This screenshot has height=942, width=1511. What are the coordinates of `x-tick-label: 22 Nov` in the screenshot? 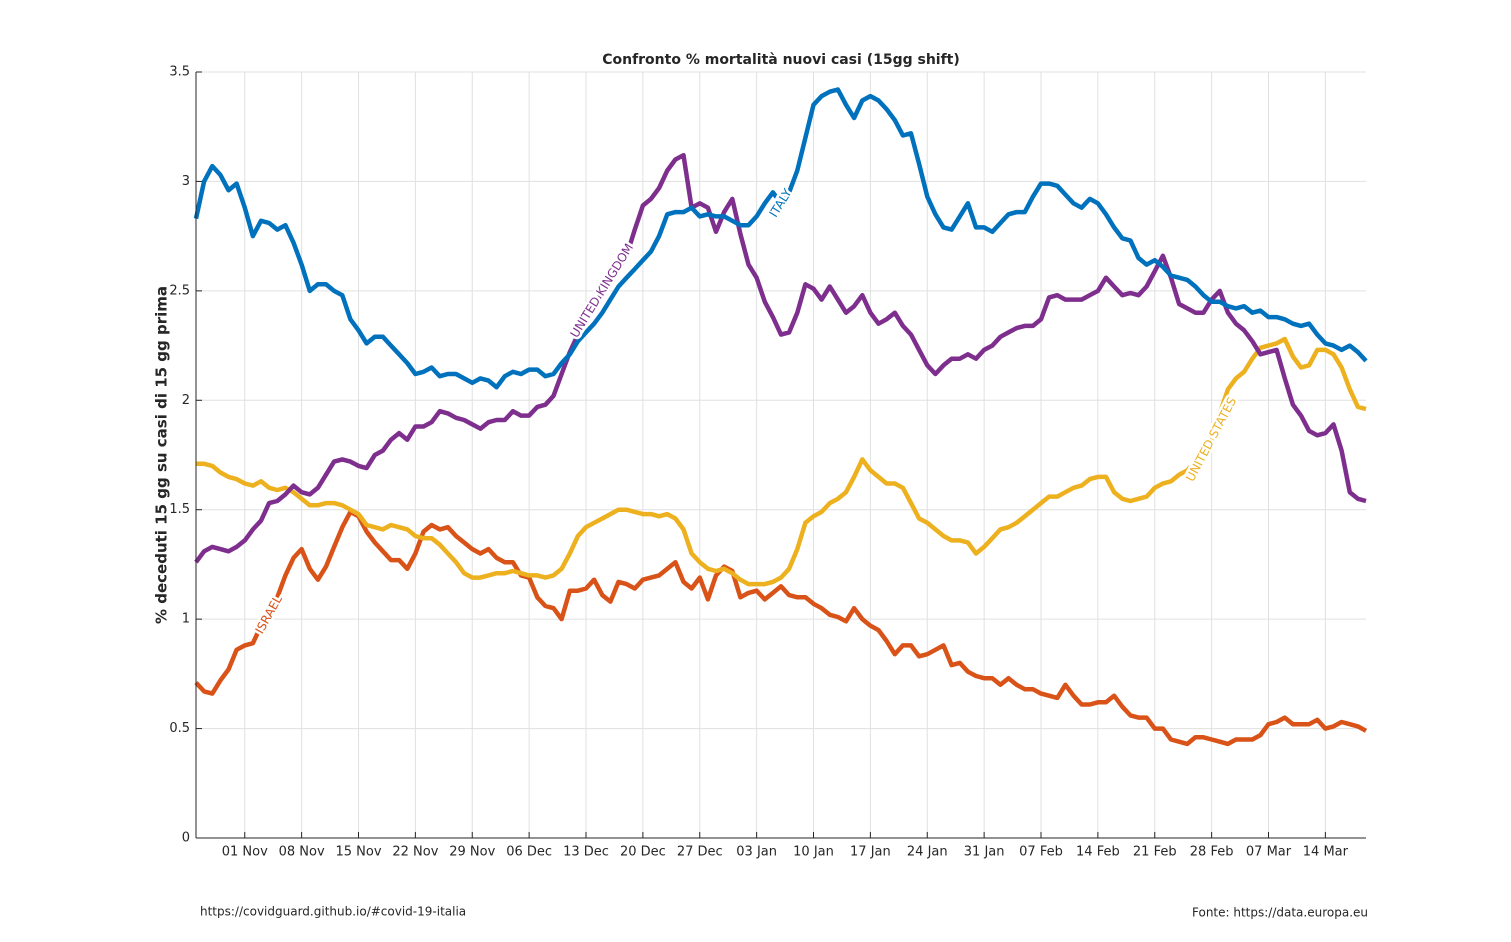 It's located at (415, 852).